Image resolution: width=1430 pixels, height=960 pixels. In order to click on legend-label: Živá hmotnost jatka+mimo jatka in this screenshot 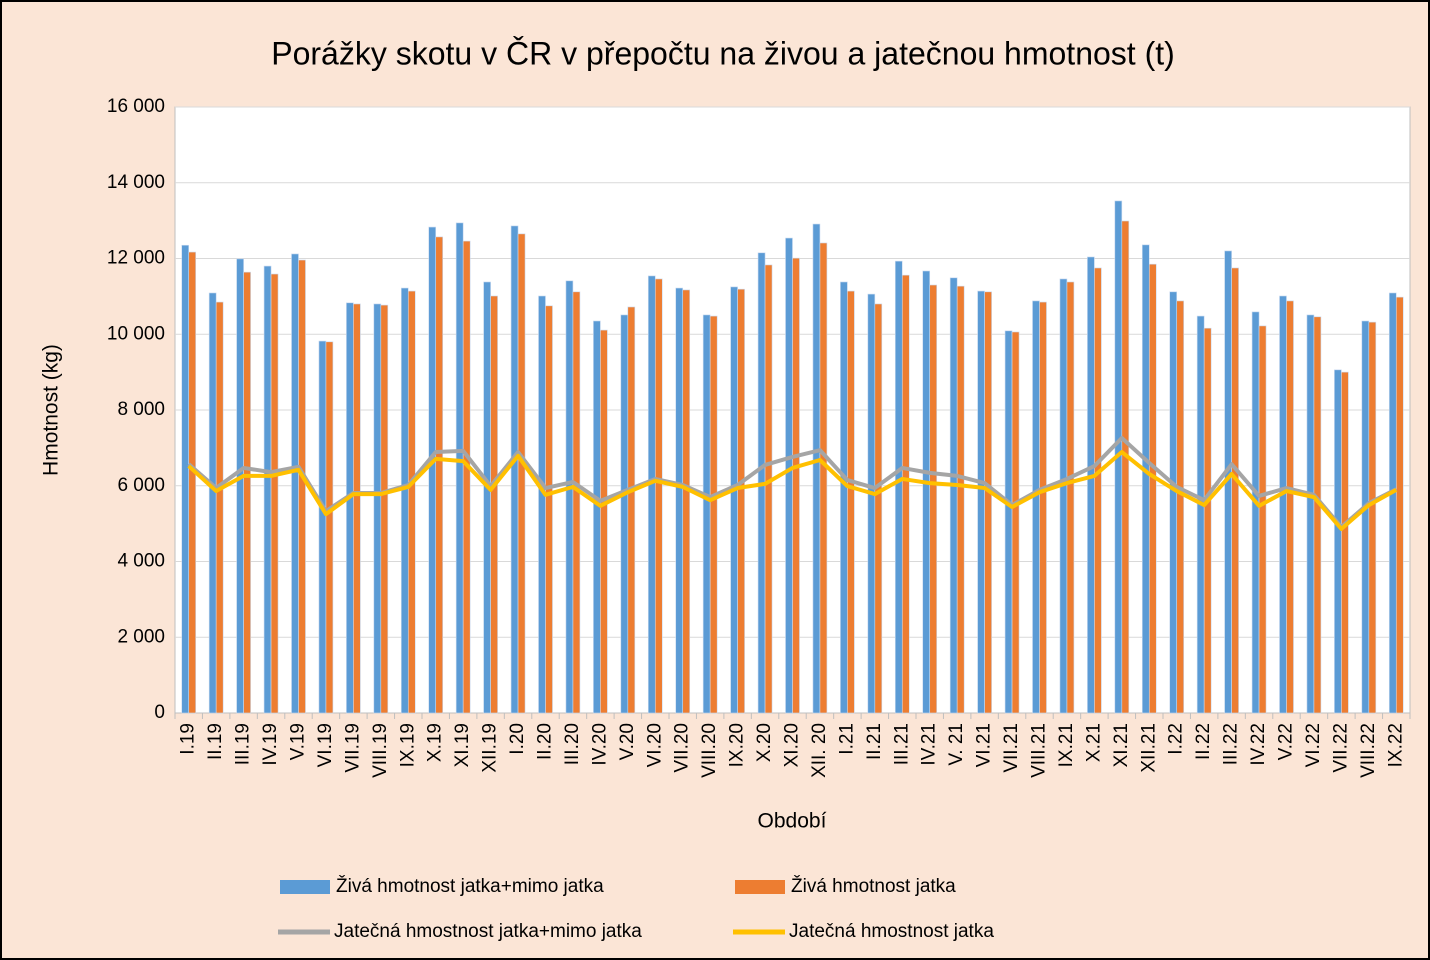, I will do `click(470, 886)`.